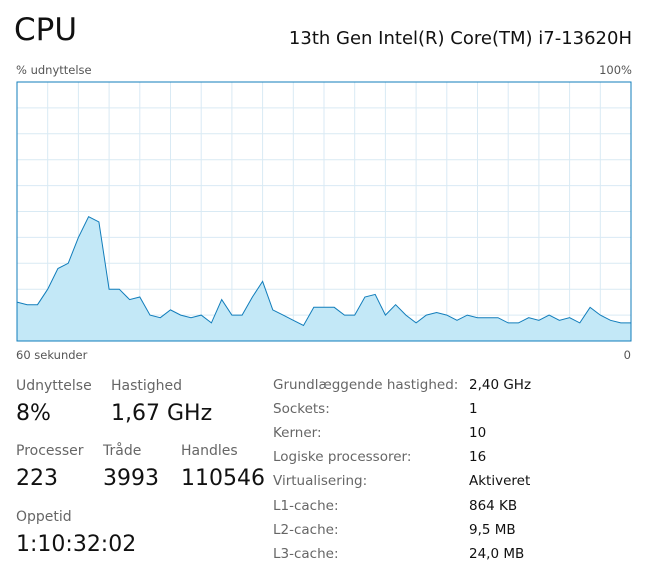  What do you see at coordinates (460, 38) in the screenshot?
I see `cpu-model: 13th Gen Intel(R) Core(TM) i7-13620H` at bounding box center [460, 38].